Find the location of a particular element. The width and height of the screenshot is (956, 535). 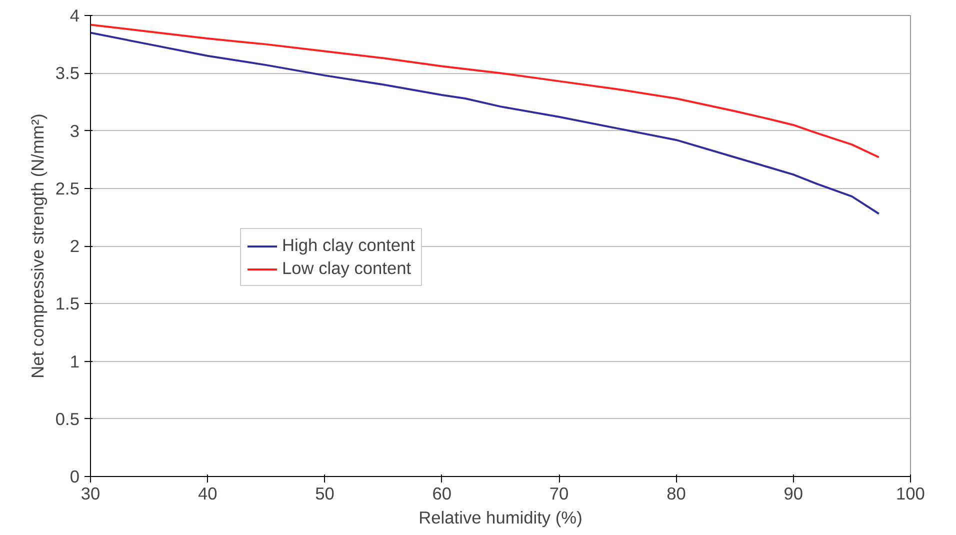

legend-label: Low clay content is located at coordinates (347, 268).